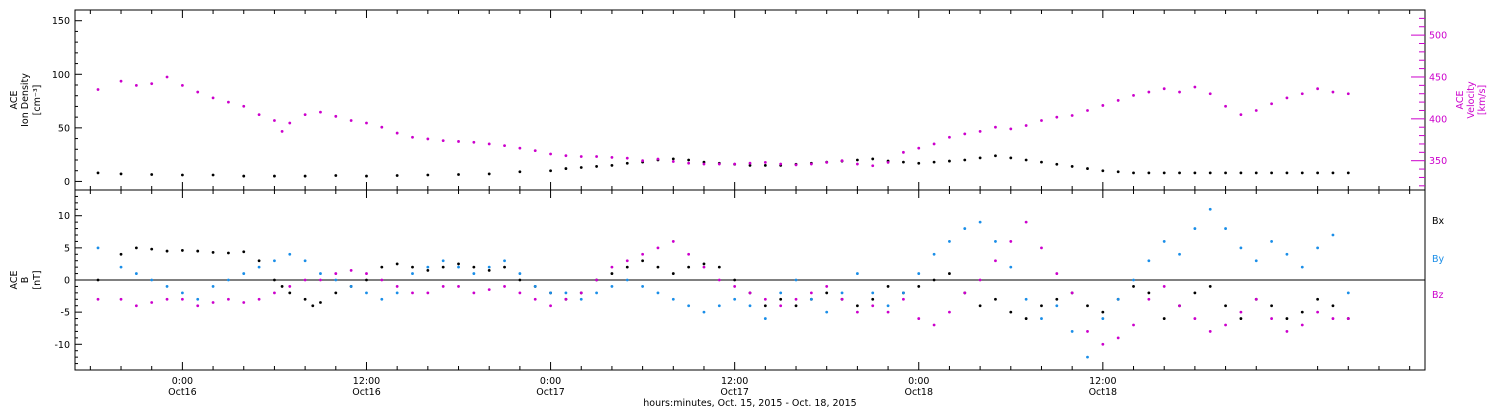 The height and width of the screenshot is (410, 1500). Describe the element at coordinates (1482, 100) in the screenshot. I see `velocity-ylabel-line3: [km/s]` at that location.